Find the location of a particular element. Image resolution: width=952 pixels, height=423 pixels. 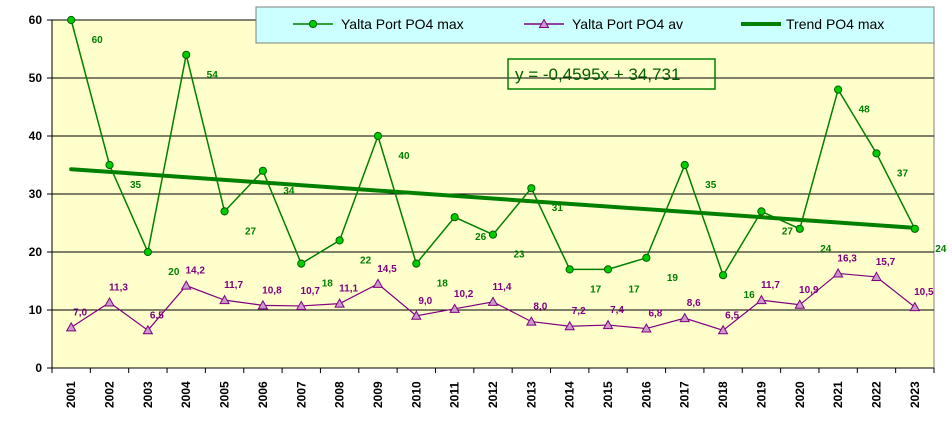

trendline is located at coordinates (493, 198).